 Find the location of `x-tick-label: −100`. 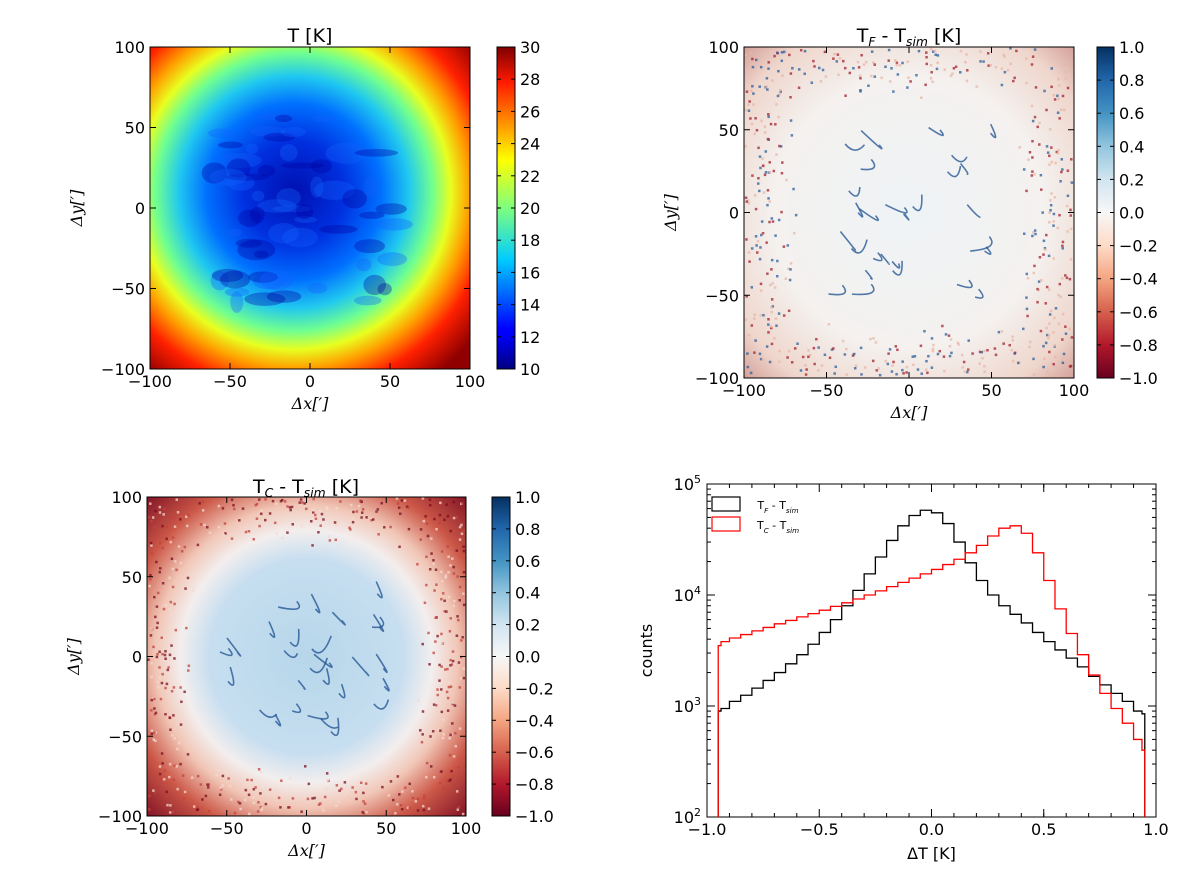

x-tick-label: −100 is located at coordinates (147, 828).